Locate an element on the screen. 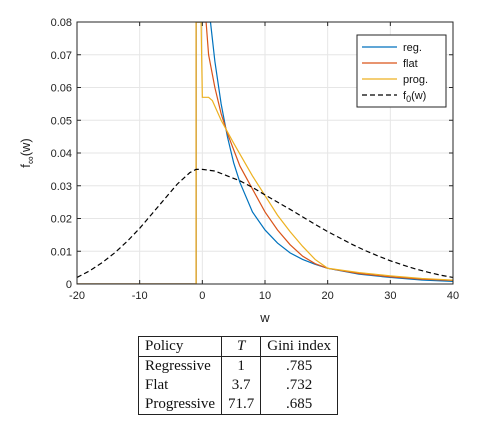 Image resolution: width=489 pixels, height=428 pixels. x-tick-label: 30 is located at coordinates (390, 296).